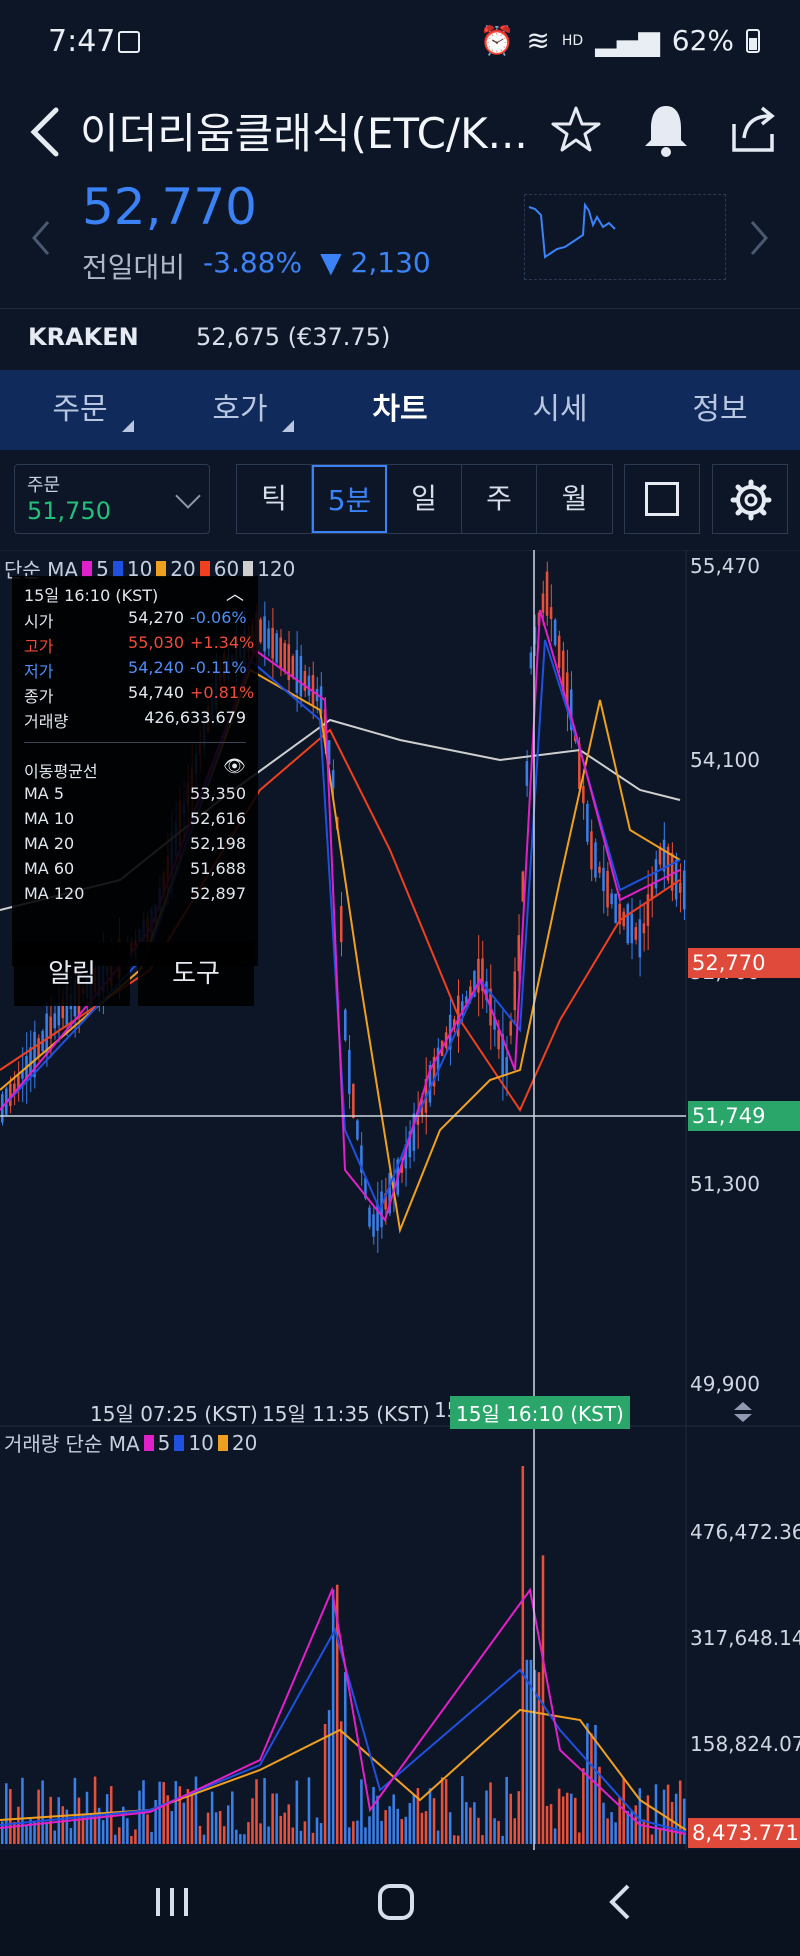 This screenshot has width=800, height=1956. Describe the element at coordinates (662, 499) in the screenshot. I see `fullscreen-button` at that location.